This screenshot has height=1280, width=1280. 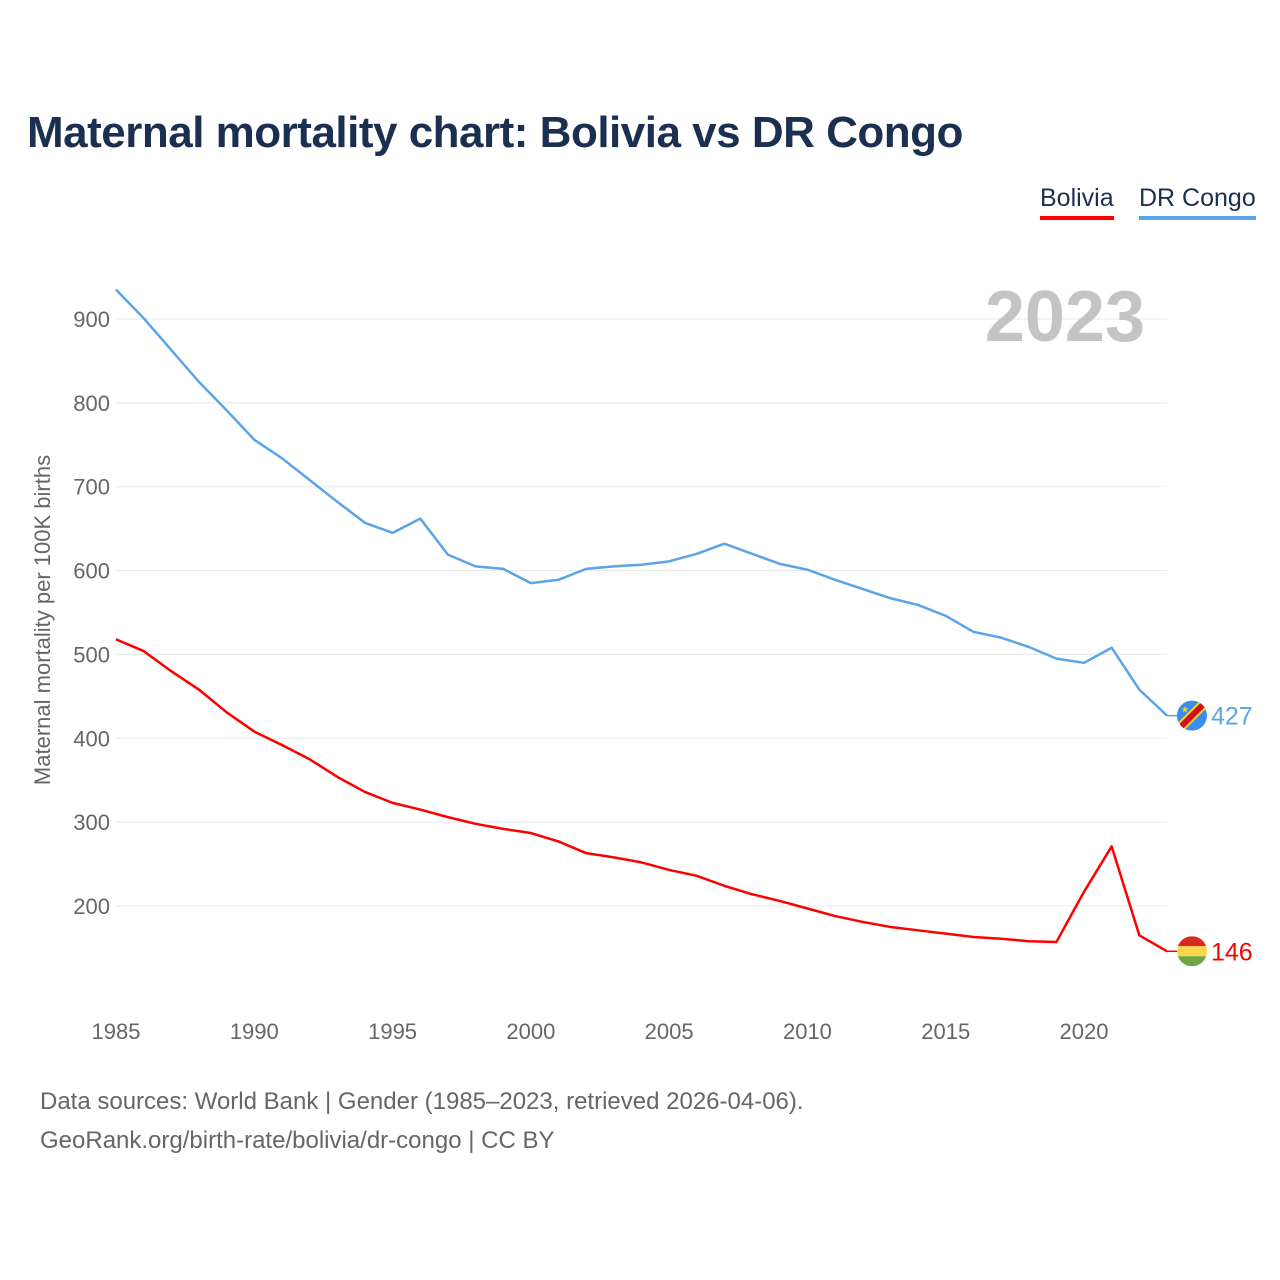 What do you see at coordinates (91, 319) in the screenshot?
I see `y-tick-label: 900` at bounding box center [91, 319].